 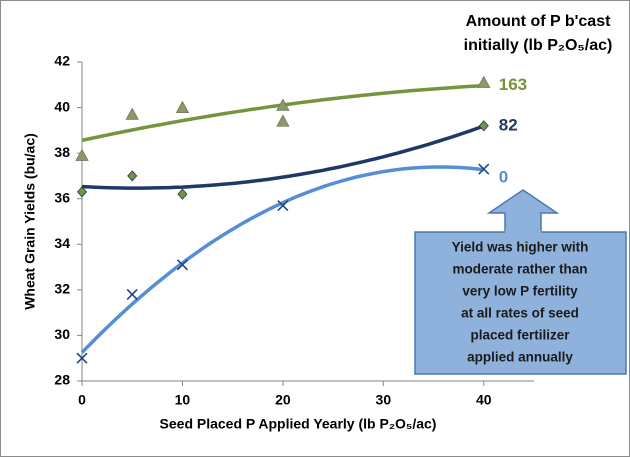 I want to click on annotation-text: Yield was higher with, so click(x=520, y=247).